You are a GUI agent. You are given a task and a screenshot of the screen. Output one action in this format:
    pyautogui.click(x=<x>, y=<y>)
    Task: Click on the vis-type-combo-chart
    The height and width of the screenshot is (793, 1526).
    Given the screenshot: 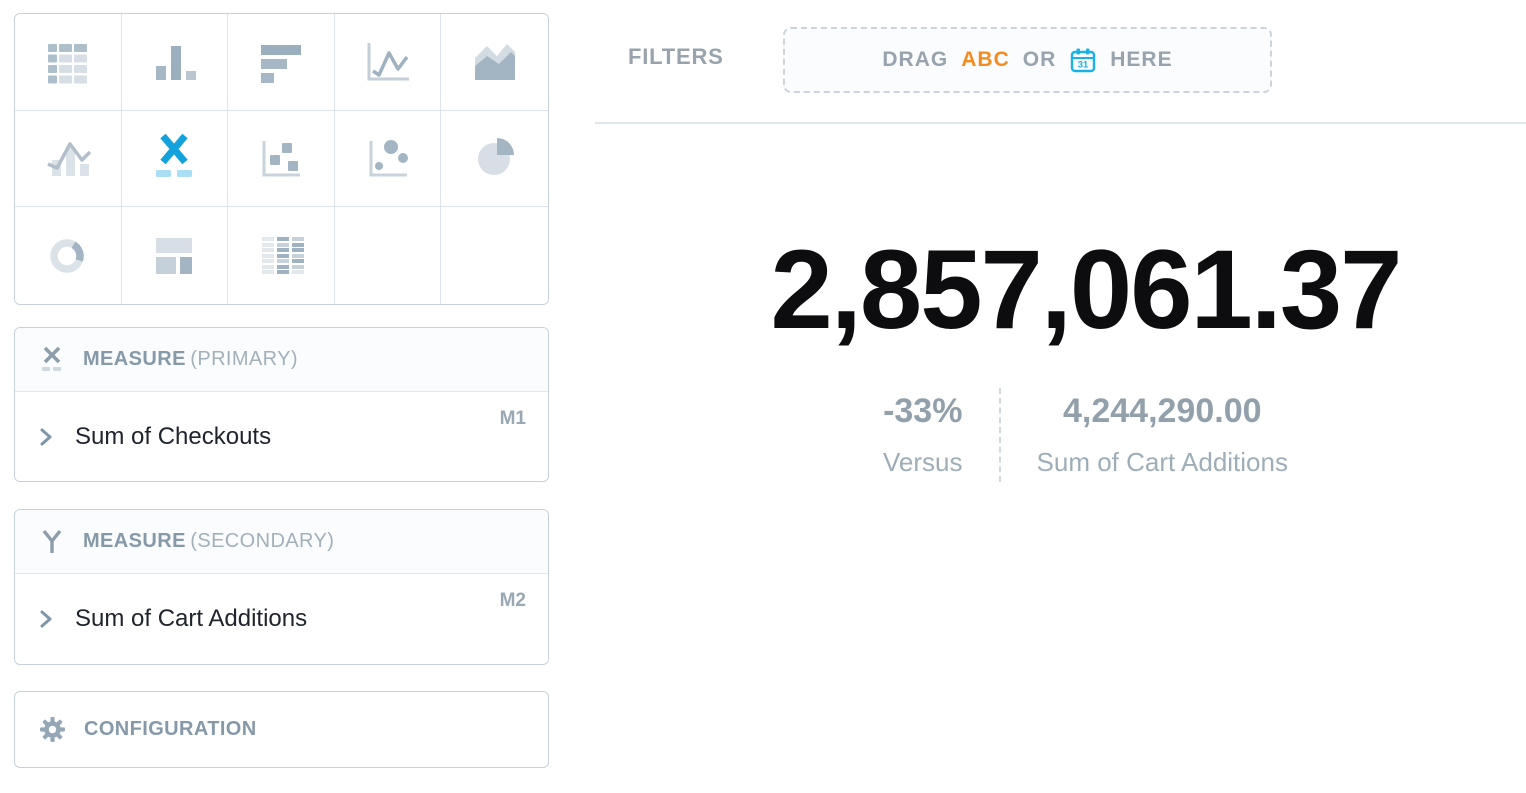 What is the action you would take?
    pyautogui.click(x=68, y=159)
    